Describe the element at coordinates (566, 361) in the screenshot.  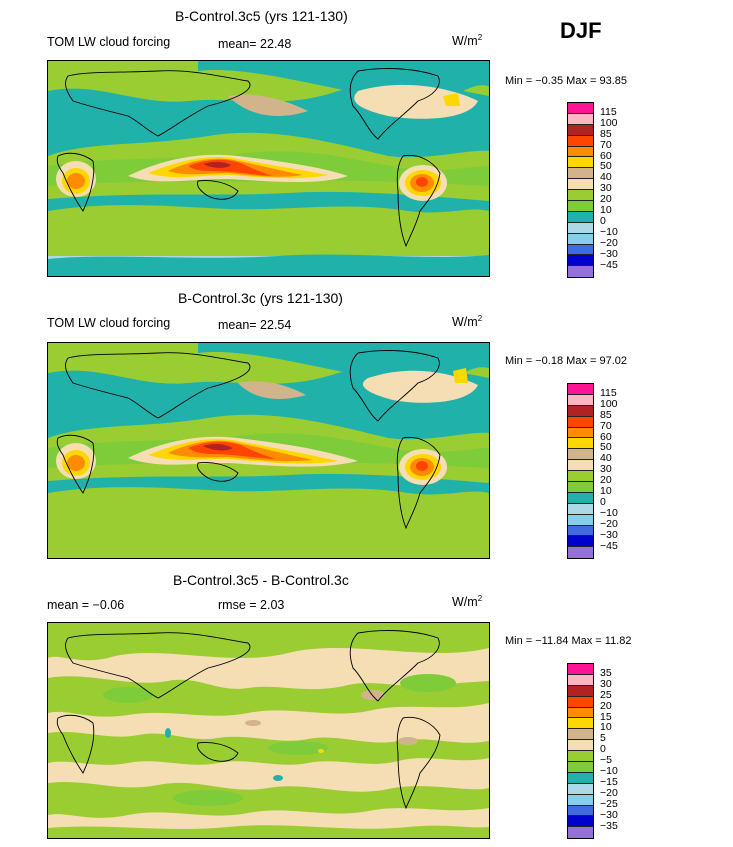
I see `panel-2-minmax: Min = −0.18 Max = 97.02` at that location.